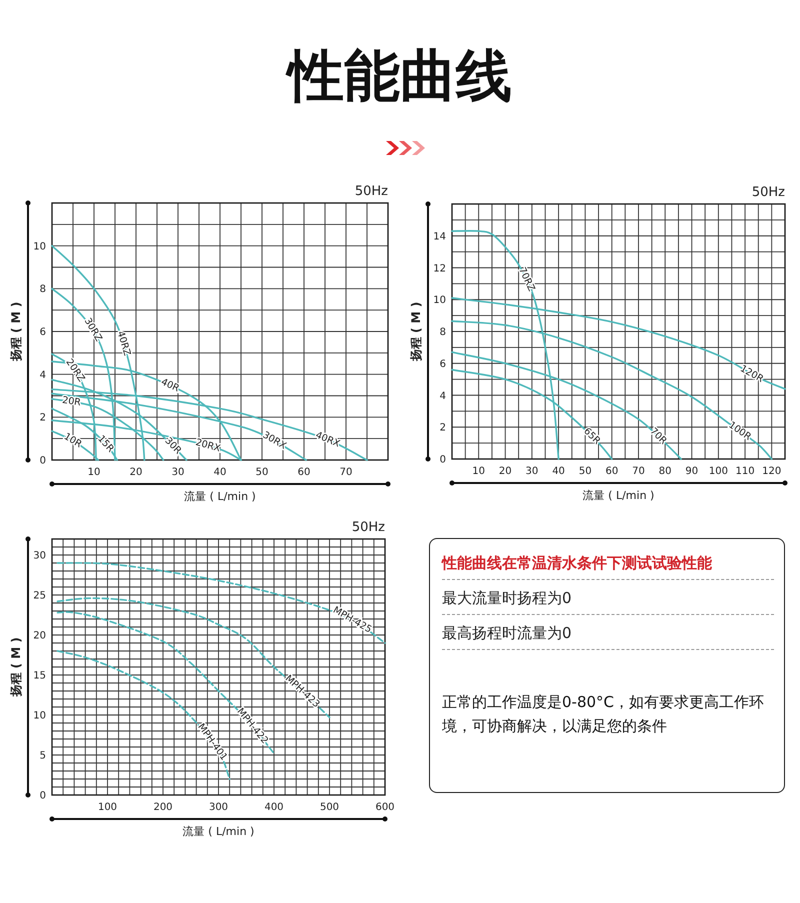 Image resolution: width=800 pixels, height=903 pixels. I want to click on chart-title: 性能曲线, so click(398, 76).